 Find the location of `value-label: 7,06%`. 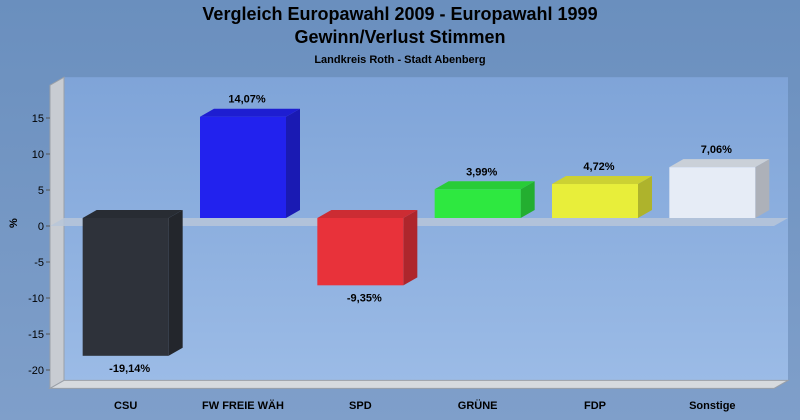

value-label: 7,06% is located at coordinates (716, 150).